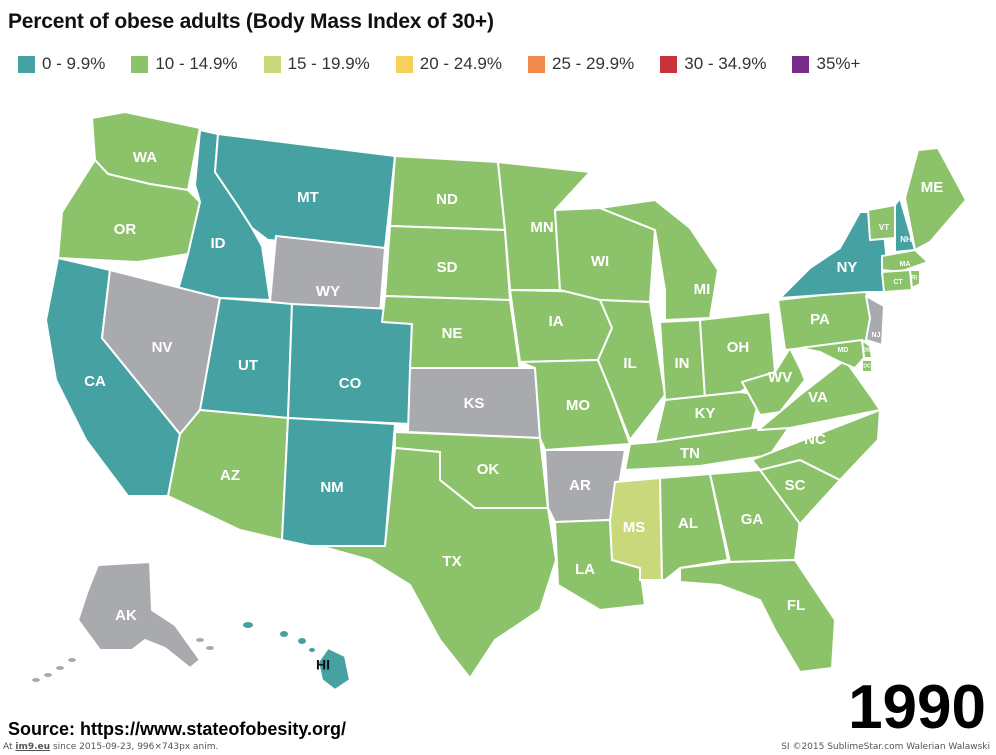 The width and height of the screenshot is (996, 755). I want to click on state-va, so click(819, 395).